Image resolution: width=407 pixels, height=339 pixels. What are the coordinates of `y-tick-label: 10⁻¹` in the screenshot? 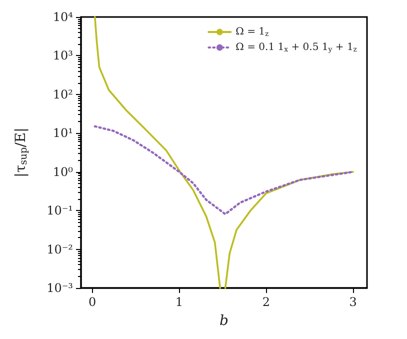 It's located at (59, 211).